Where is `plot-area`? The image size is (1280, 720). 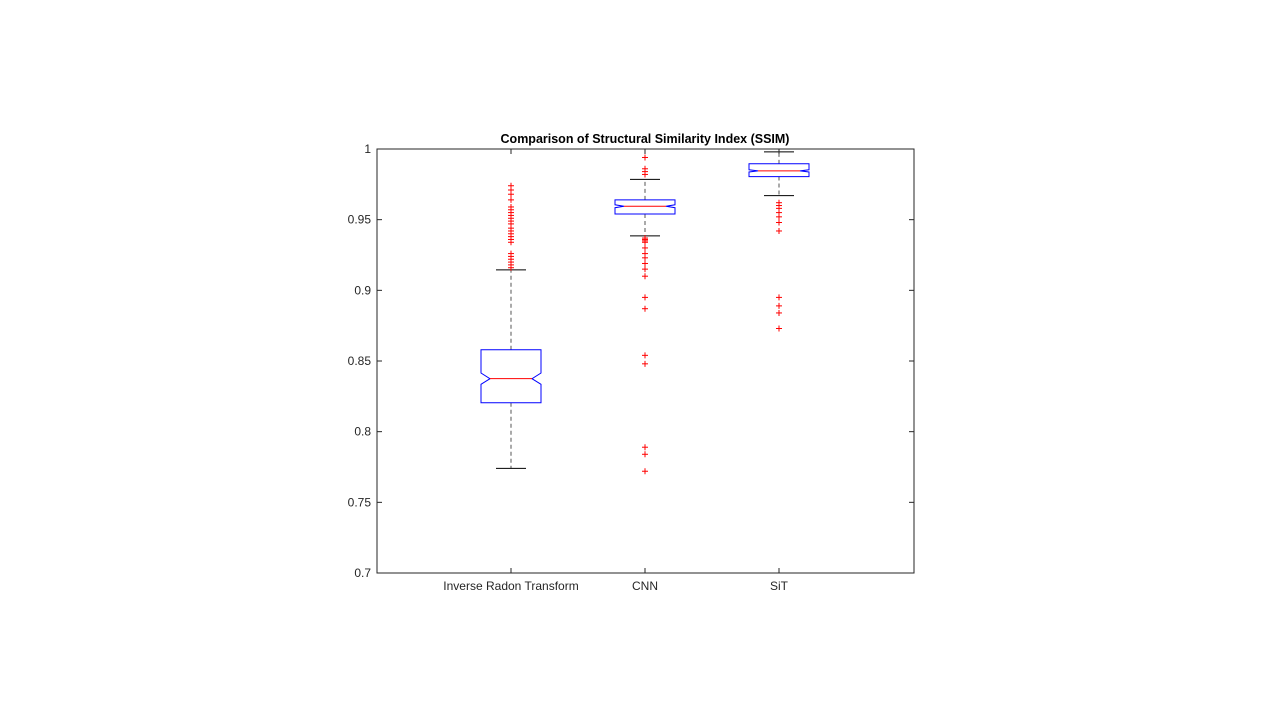 plot-area is located at coordinates (645, 313).